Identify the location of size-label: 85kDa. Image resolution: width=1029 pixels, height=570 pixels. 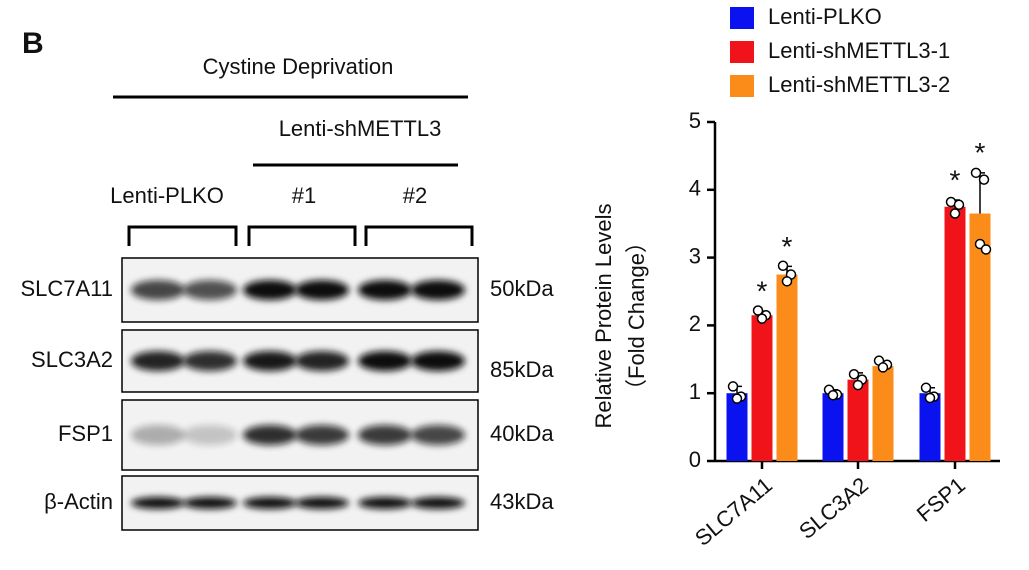
(522, 369).